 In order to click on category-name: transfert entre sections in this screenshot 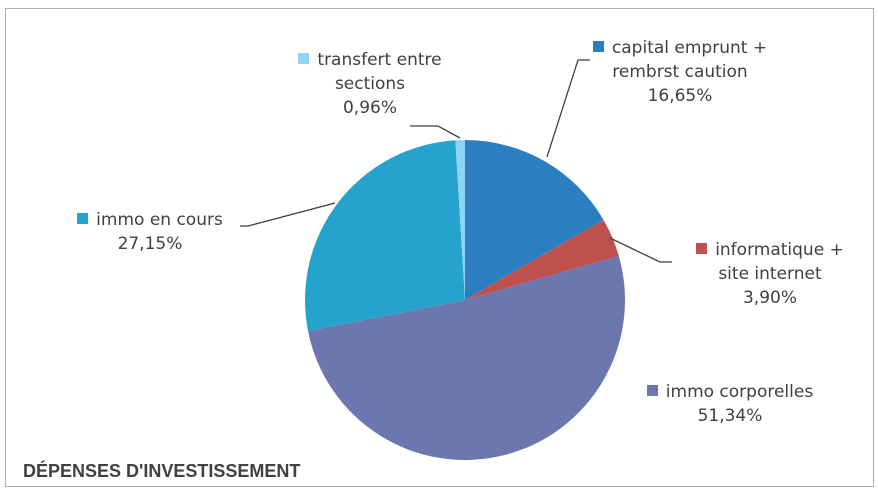, I will do `click(379, 72)`.